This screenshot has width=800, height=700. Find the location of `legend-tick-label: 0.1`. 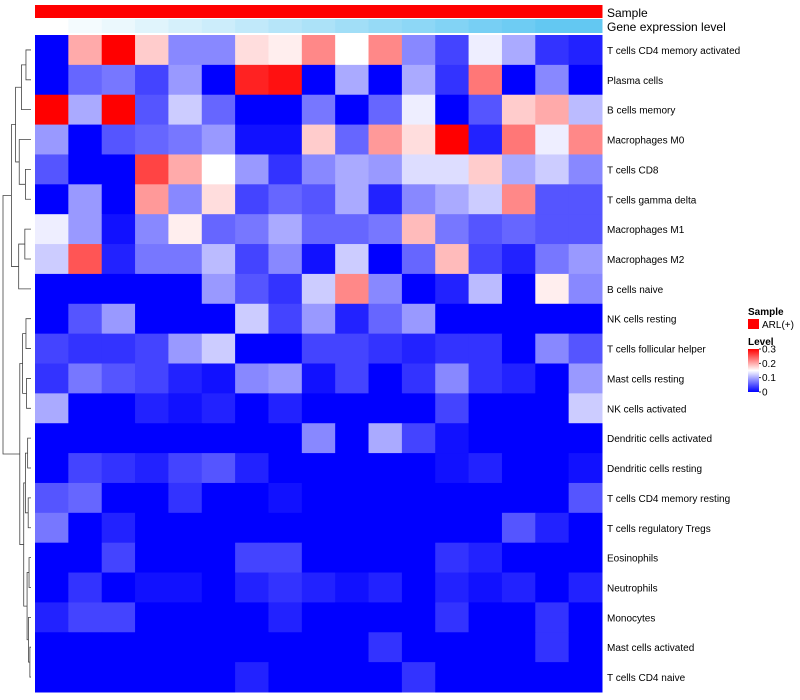

legend-tick-label: 0.1 is located at coordinates (769, 378).